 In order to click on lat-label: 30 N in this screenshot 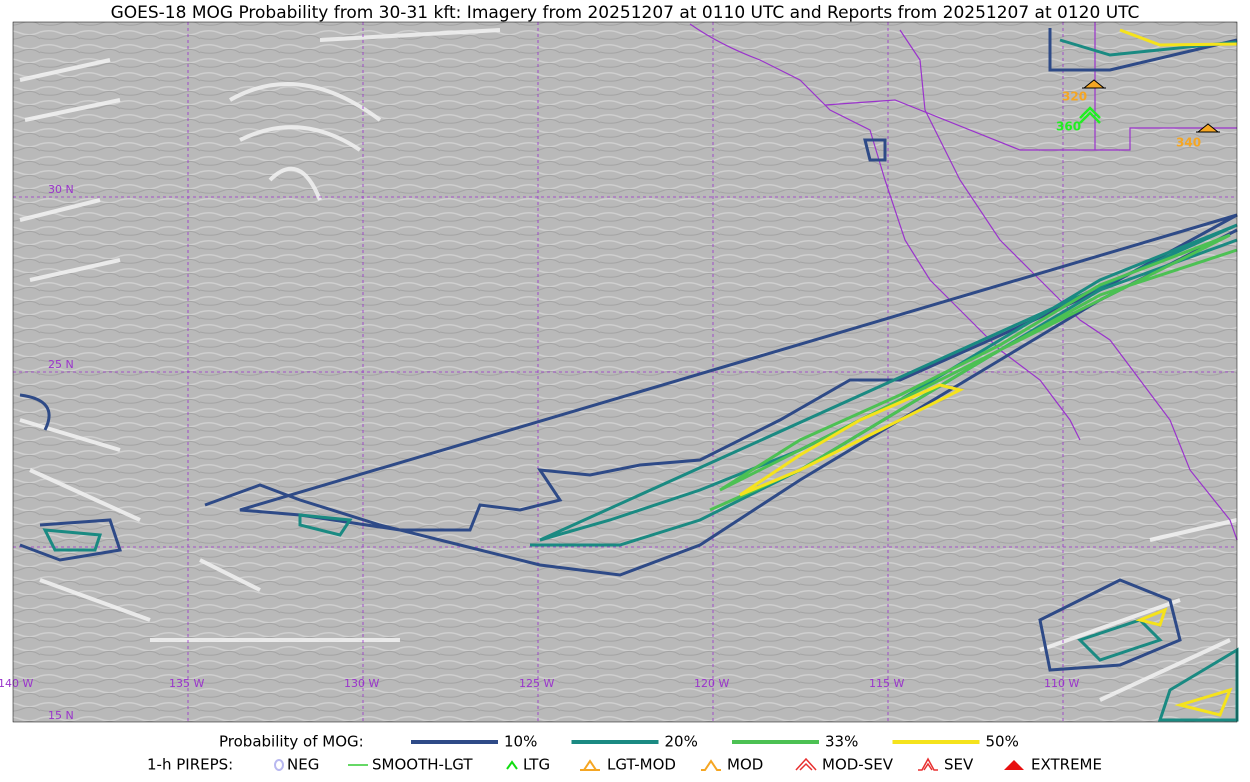, I will do `click(61, 189)`.